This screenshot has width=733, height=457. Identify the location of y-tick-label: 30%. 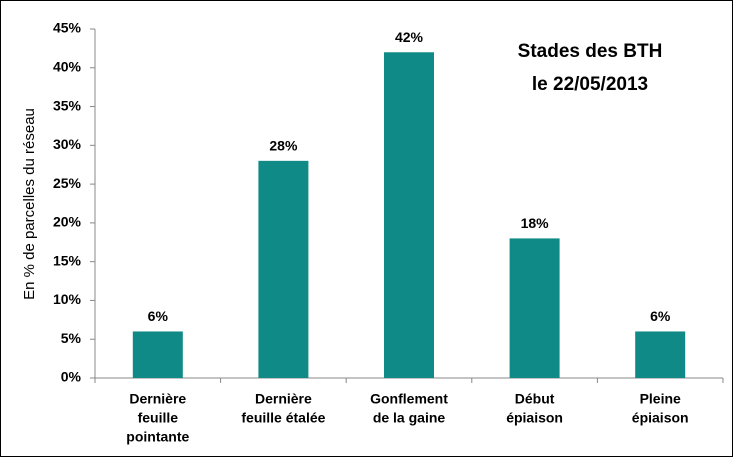
(67, 144).